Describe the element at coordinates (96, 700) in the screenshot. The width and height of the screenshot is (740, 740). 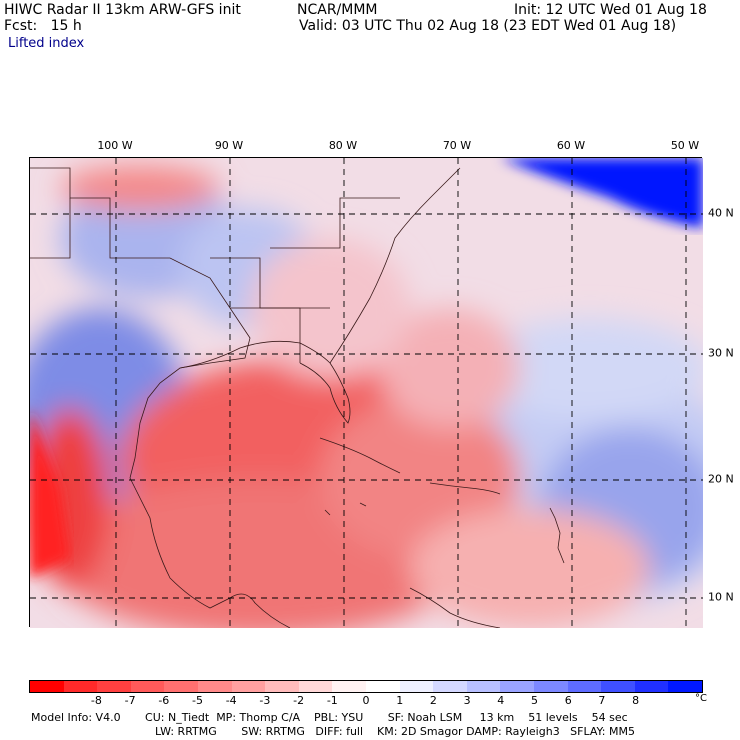
I see `colorbar-tick-label: -8` at that location.